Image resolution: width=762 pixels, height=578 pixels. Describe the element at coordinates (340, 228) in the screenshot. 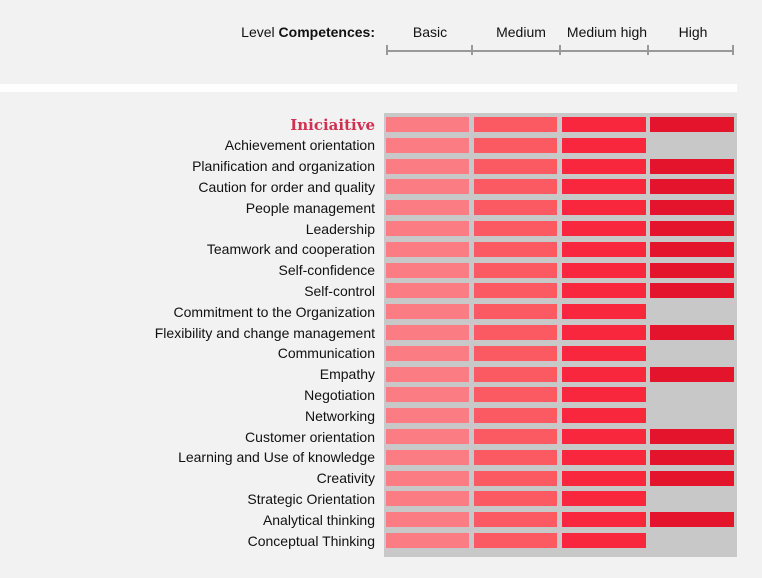

I see `competence-label: Leadership` at that location.